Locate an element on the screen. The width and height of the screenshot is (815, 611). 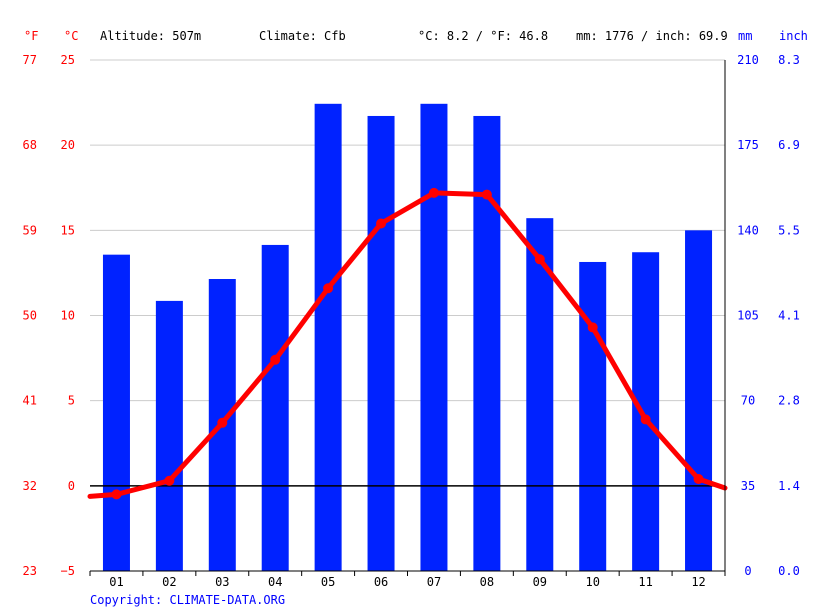
fahrenheit-tick-label: 32 is located at coordinates (30, 486).